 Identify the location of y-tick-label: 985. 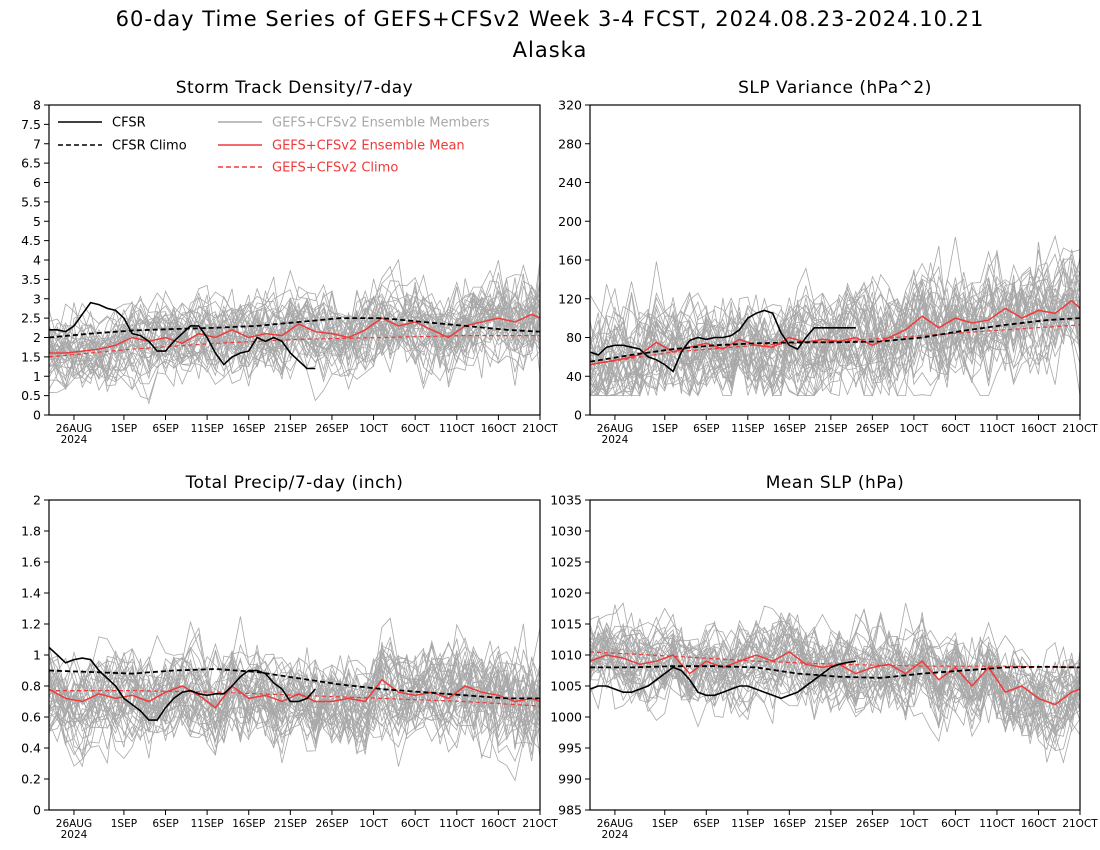
(570, 810).